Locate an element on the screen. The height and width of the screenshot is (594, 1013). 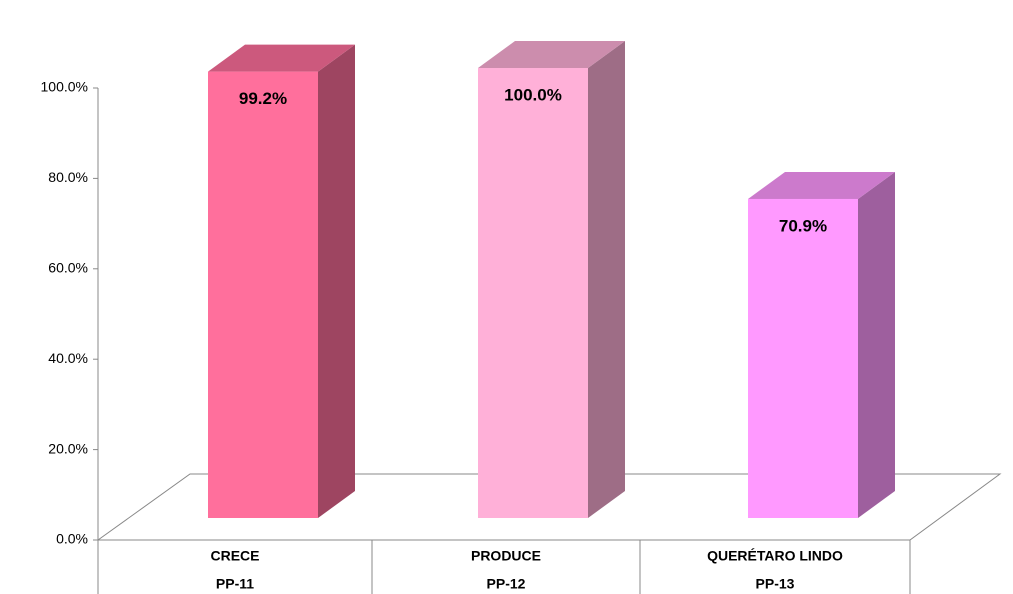
data-label: 100.0% is located at coordinates (533, 94).